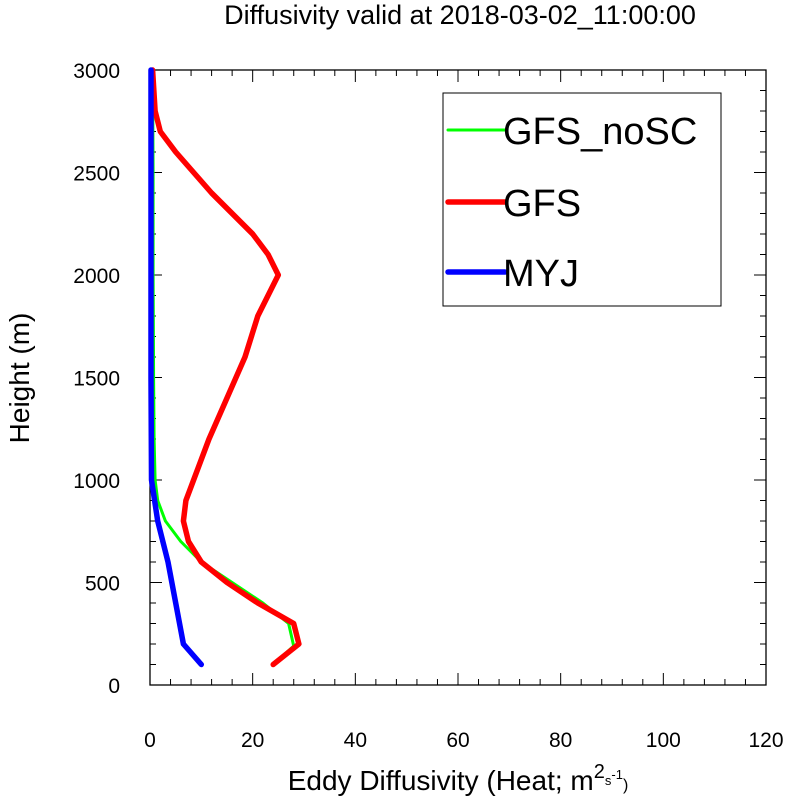 The image size is (788, 801). What do you see at coordinates (765, 740) in the screenshot?
I see `x-tick-label: 120` at bounding box center [765, 740].